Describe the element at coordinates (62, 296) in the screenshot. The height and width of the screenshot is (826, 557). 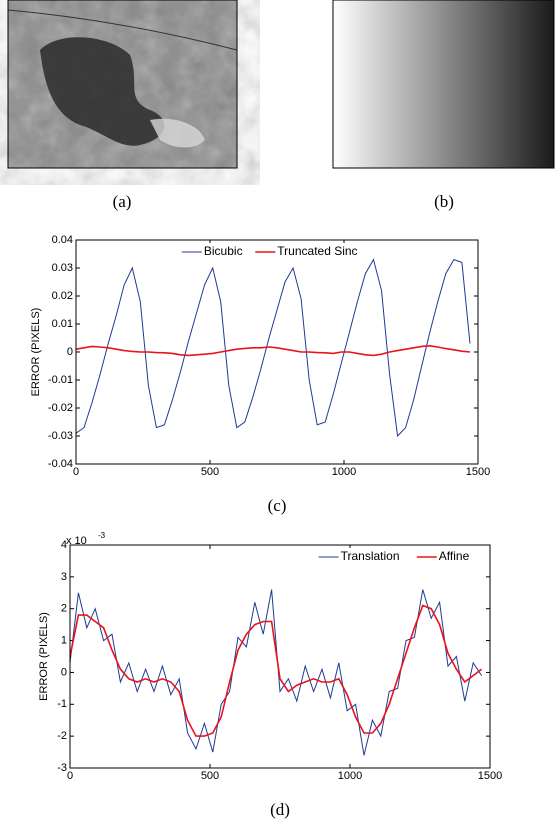
I see `y-tick-label: 0.02` at that location.